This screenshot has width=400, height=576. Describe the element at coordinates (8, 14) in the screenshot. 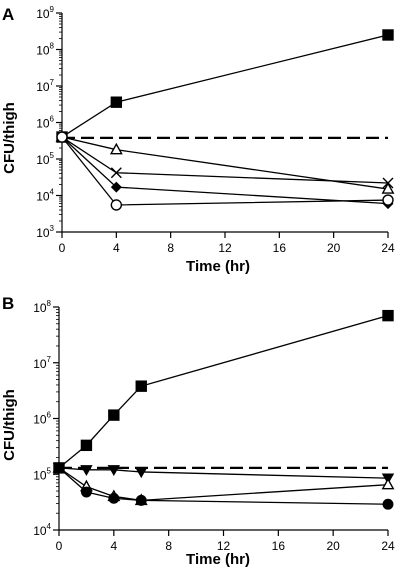

I see `panel-a-letter: A` at that location.